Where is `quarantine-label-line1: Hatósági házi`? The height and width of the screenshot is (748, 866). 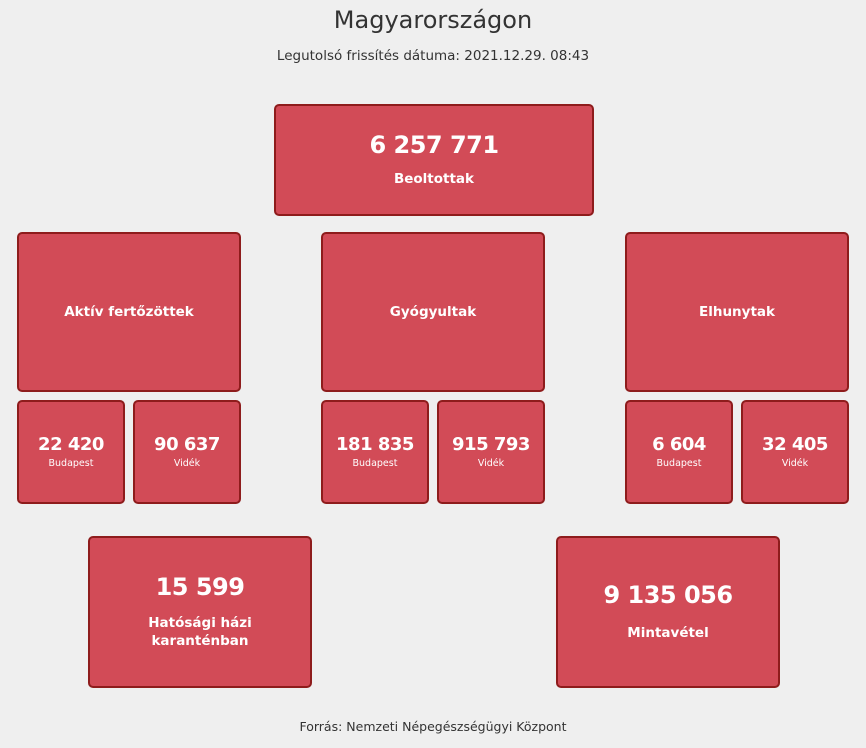 quarantine-label-line1: Hatósági házi is located at coordinates (200, 622).